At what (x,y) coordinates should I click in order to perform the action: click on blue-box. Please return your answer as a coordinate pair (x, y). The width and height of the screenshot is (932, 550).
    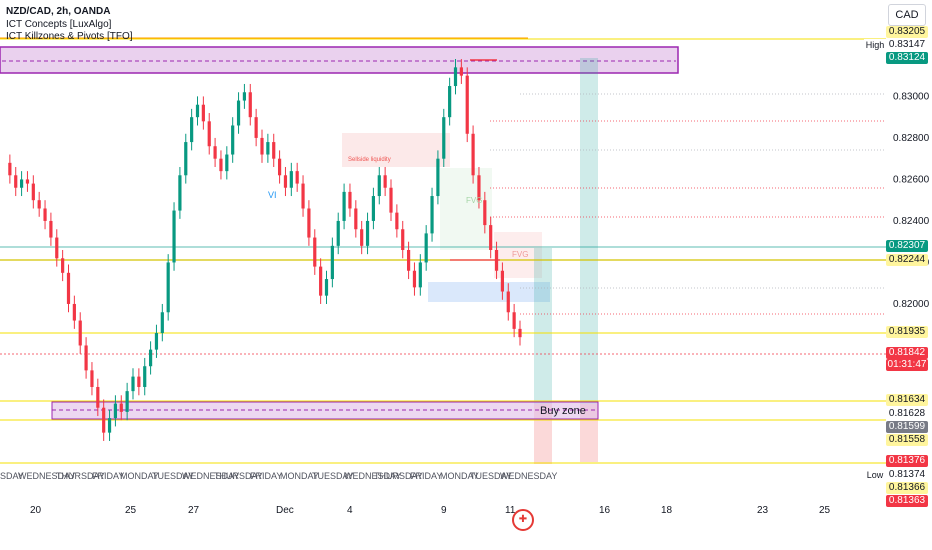
    Looking at the image, I should click on (489, 292).